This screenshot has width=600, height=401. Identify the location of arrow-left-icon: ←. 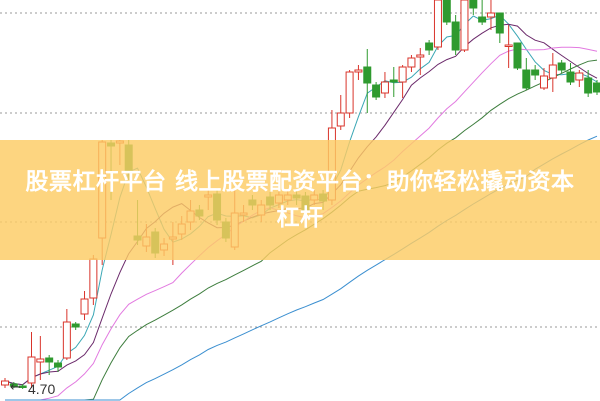
(15, 387).